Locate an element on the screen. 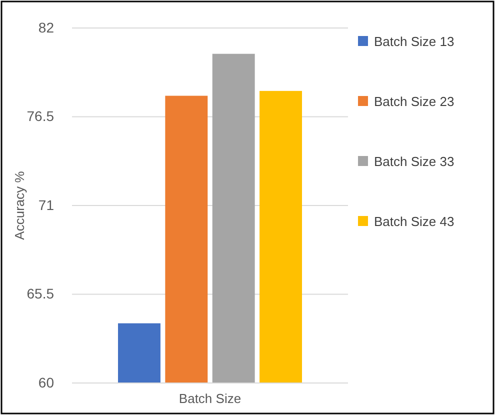  y-tick-label: 60 is located at coordinates (46, 382).